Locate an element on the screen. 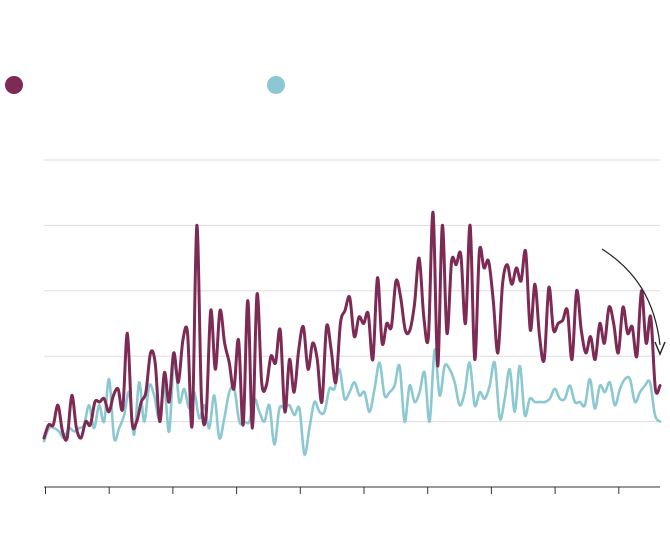 This screenshot has height=550, width=670. annotation is located at coordinates (633, 302).